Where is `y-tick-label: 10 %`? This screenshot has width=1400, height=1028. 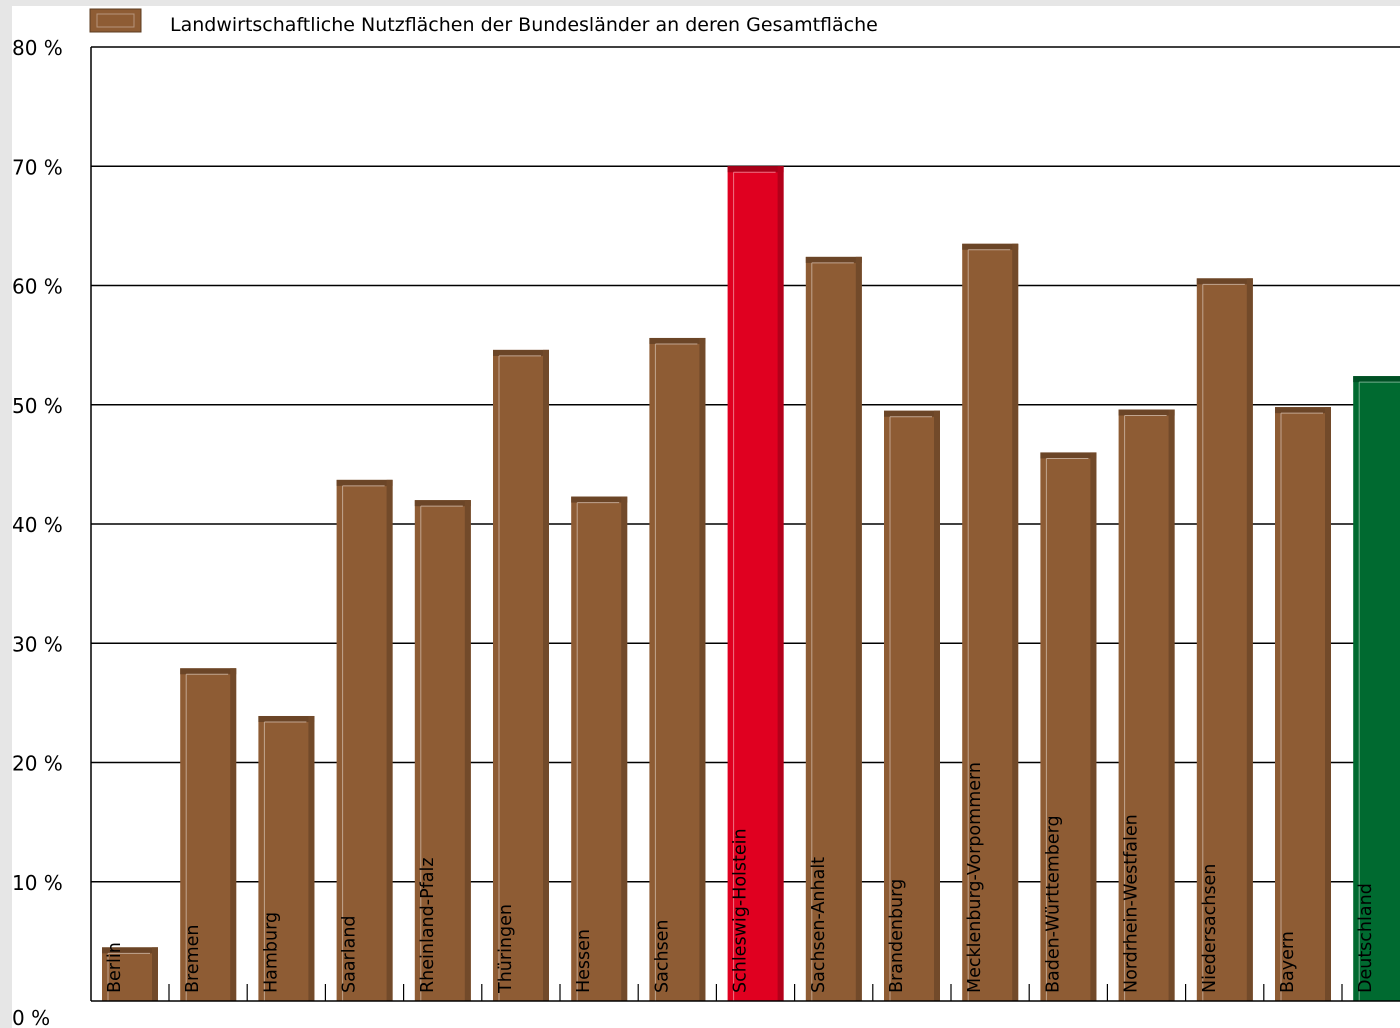
y-tick-label: 10 % is located at coordinates (37, 883).